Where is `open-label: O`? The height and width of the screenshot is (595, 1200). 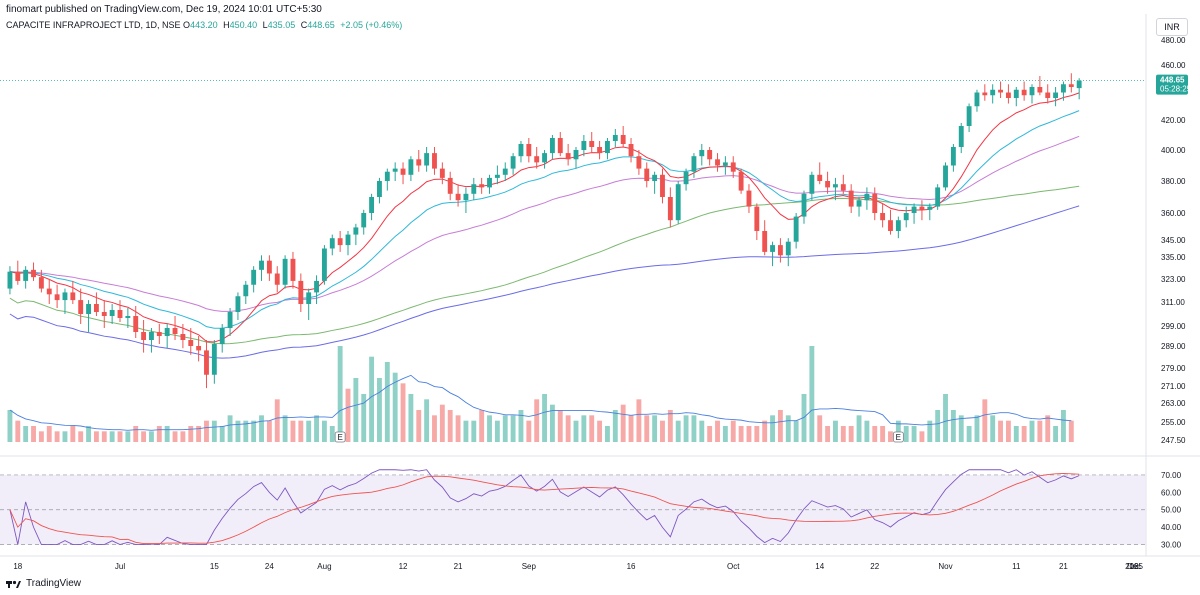
open-label: O is located at coordinates (187, 25).